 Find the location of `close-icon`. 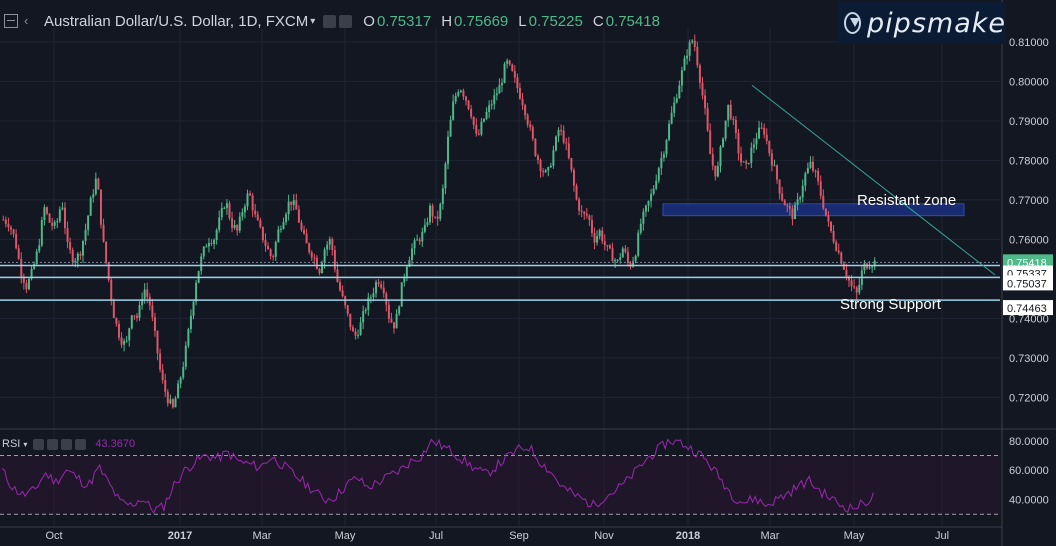

close-icon is located at coordinates (81, 444).